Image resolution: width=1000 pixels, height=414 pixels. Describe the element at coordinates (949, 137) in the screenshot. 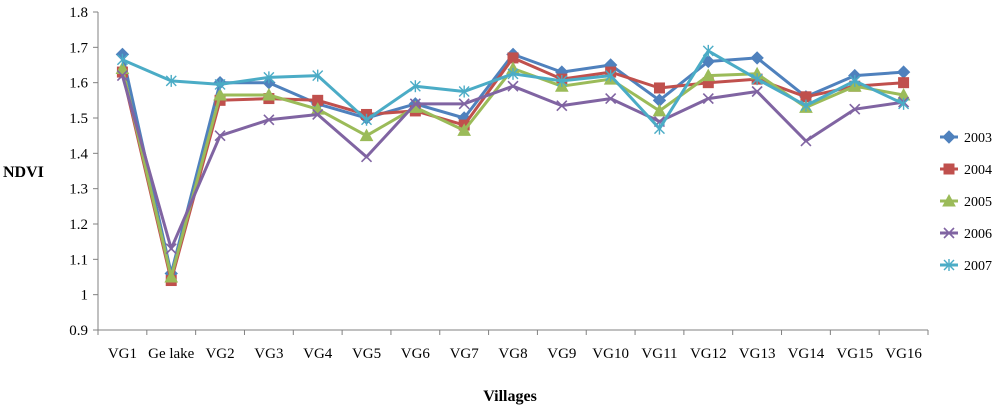

I see `legend-marker-2003` at that location.